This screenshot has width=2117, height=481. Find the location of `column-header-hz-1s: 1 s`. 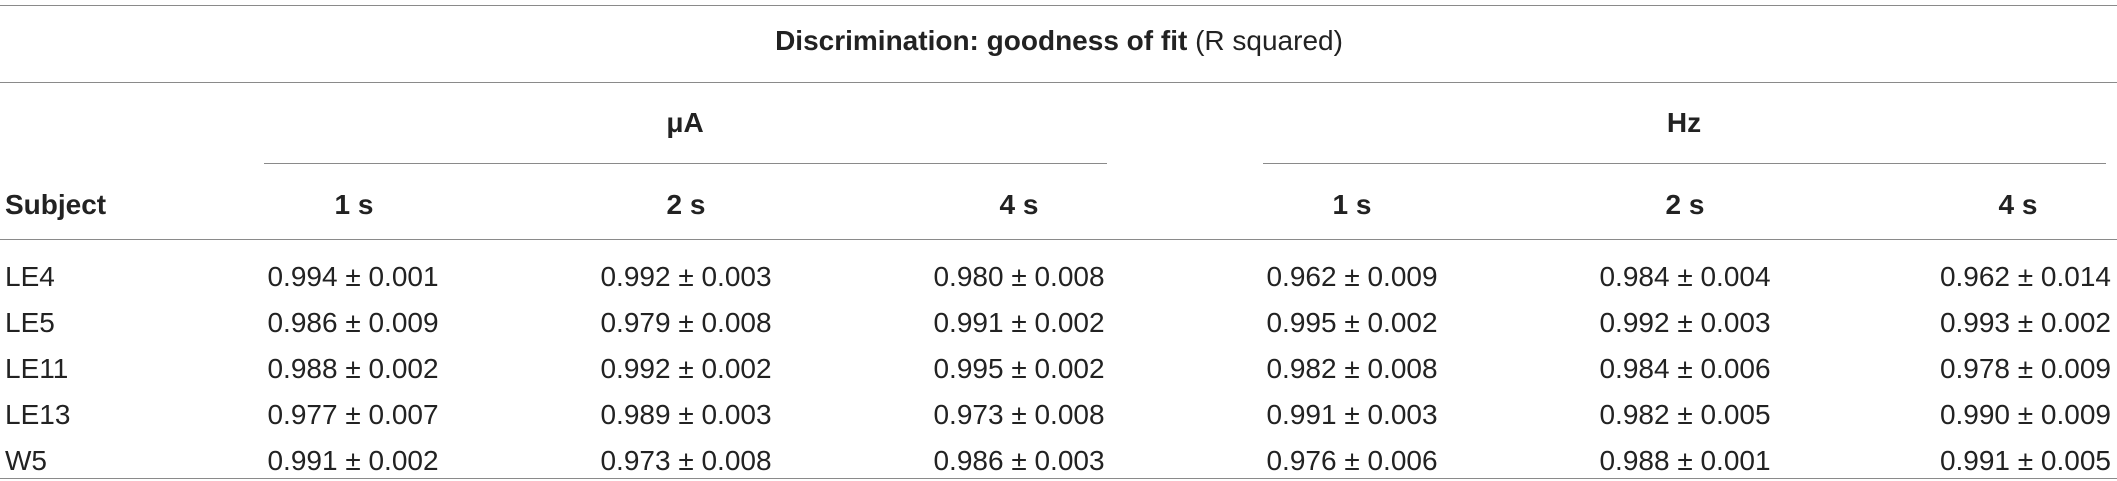

column-header-hz-1s: 1 s is located at coordinates (1352, 204).